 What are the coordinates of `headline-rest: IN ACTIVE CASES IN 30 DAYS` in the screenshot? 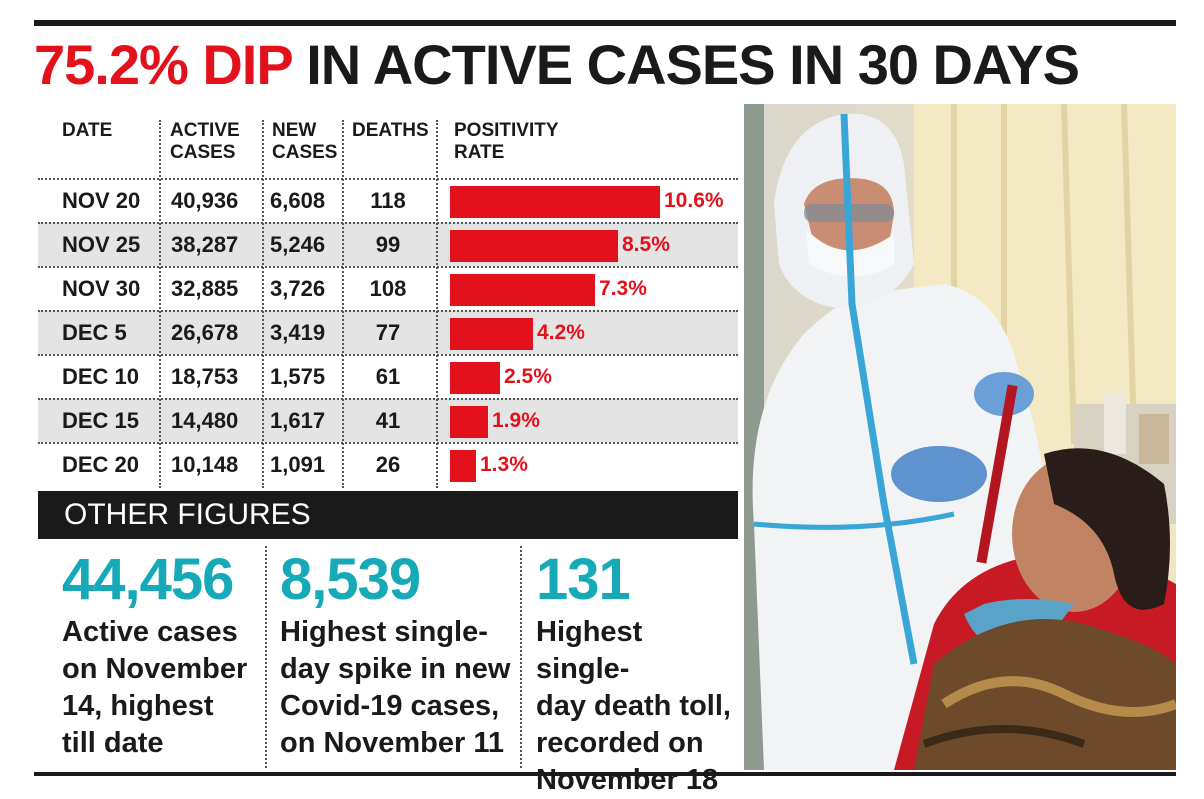 It's located at (685, 64).